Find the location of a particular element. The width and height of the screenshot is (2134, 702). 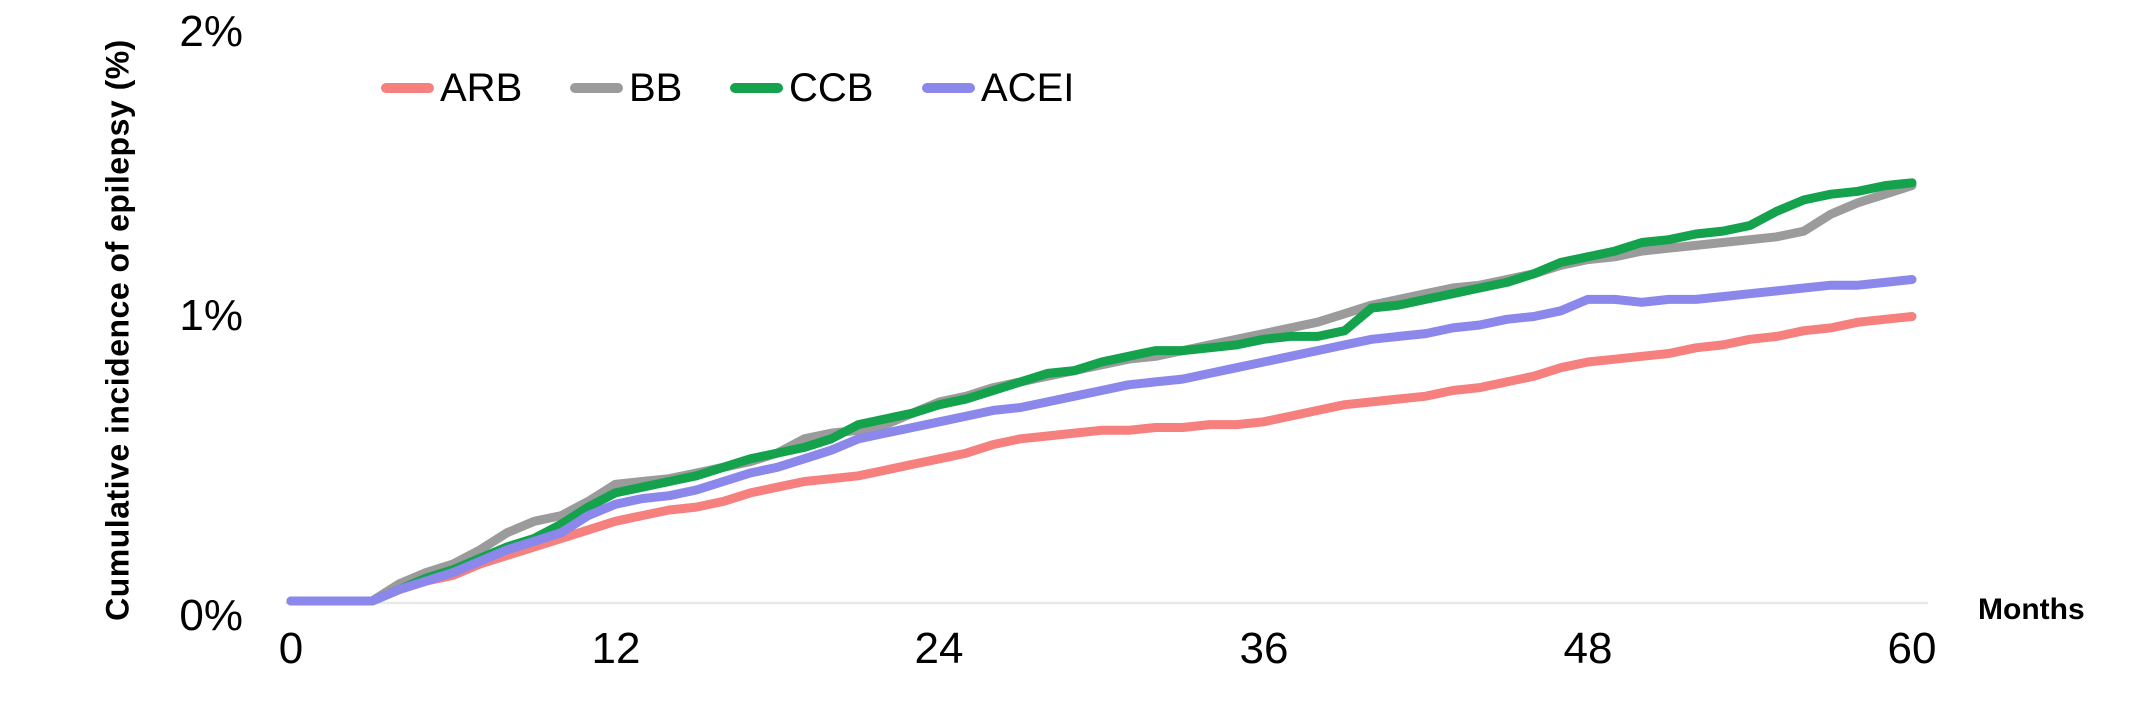

legend-item-acei: ACEI is located at coordinates (998, 88).